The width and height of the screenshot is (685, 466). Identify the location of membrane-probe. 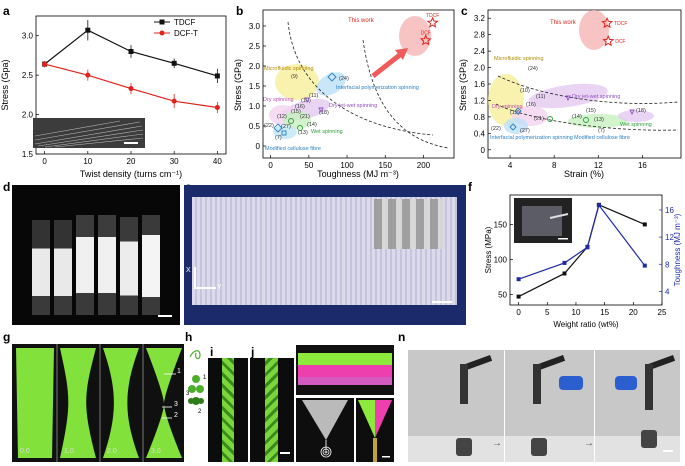
(559, 216).